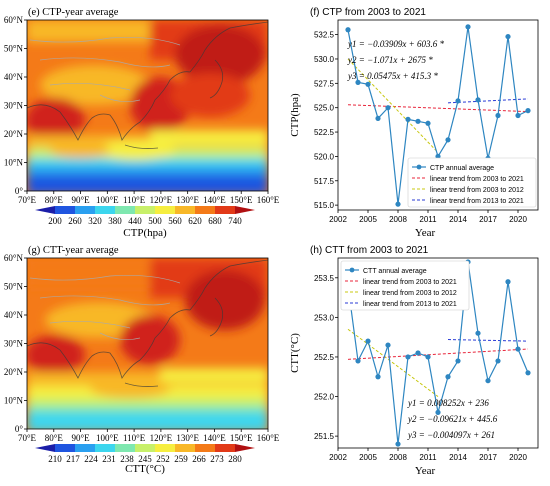 The width and height of the screenshot is (550, 486). I want to click on equation-y1: y1 = −0.03909x + 603.6 *, so click(395, 44).